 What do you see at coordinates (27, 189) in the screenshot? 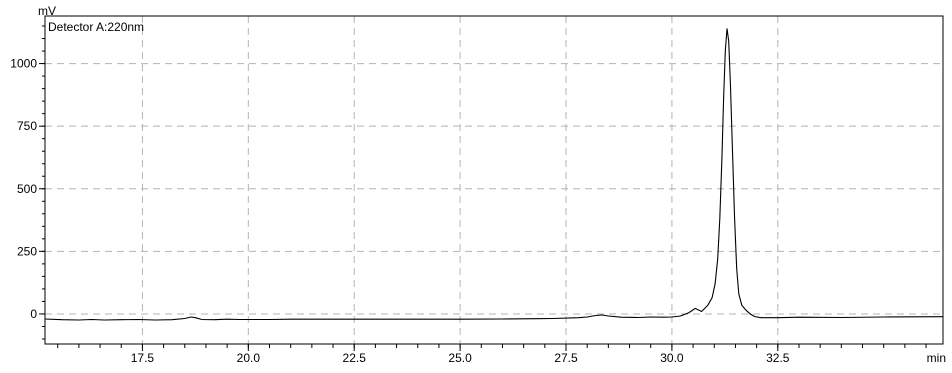
I see `y-tick-label: 500` at bounding box center [27, 189].